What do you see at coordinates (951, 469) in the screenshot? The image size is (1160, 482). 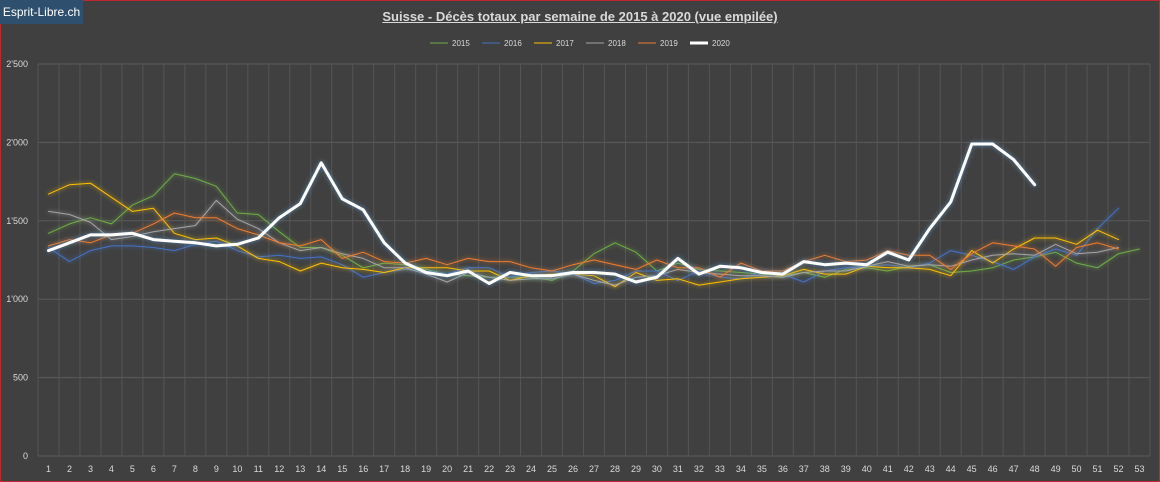 I see `x-tick-label: 44` at bounding box center [951, 469].